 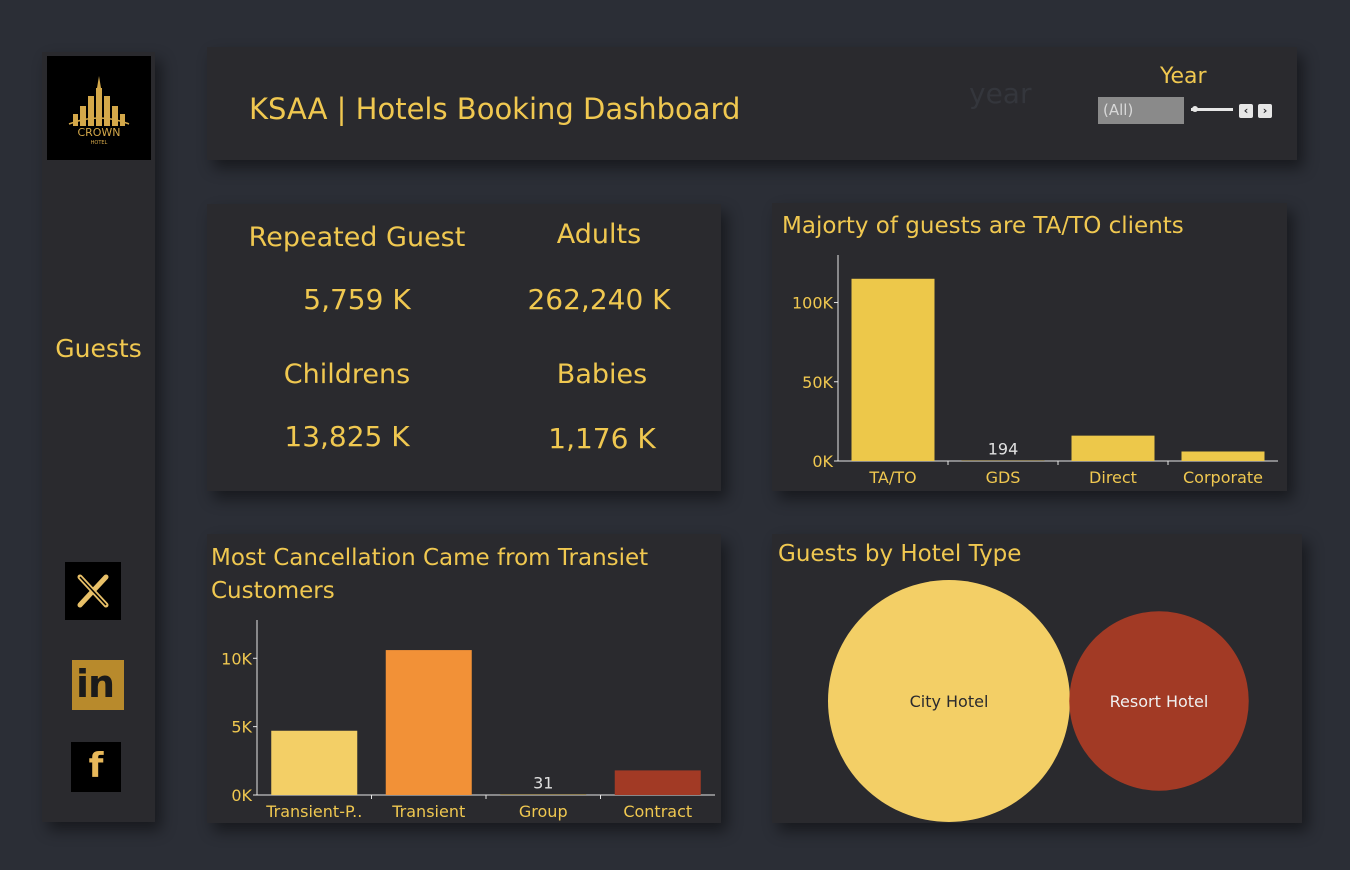 I want to click on bubble-label: Resort Hotel, so click(x=1159, y=701).